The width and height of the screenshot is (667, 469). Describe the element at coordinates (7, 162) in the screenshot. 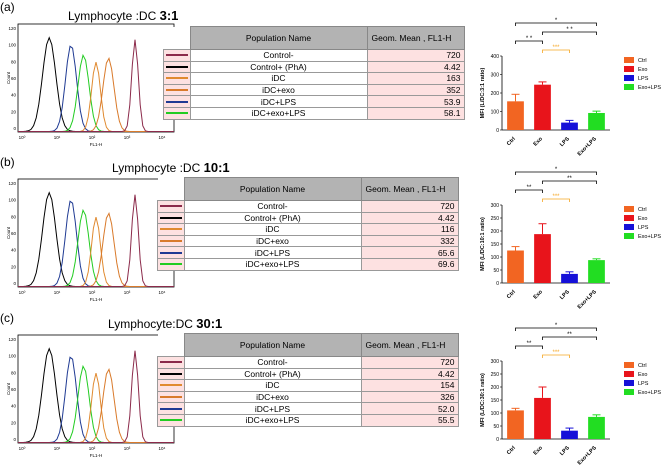

I see `panel-label: (b)` at that location.